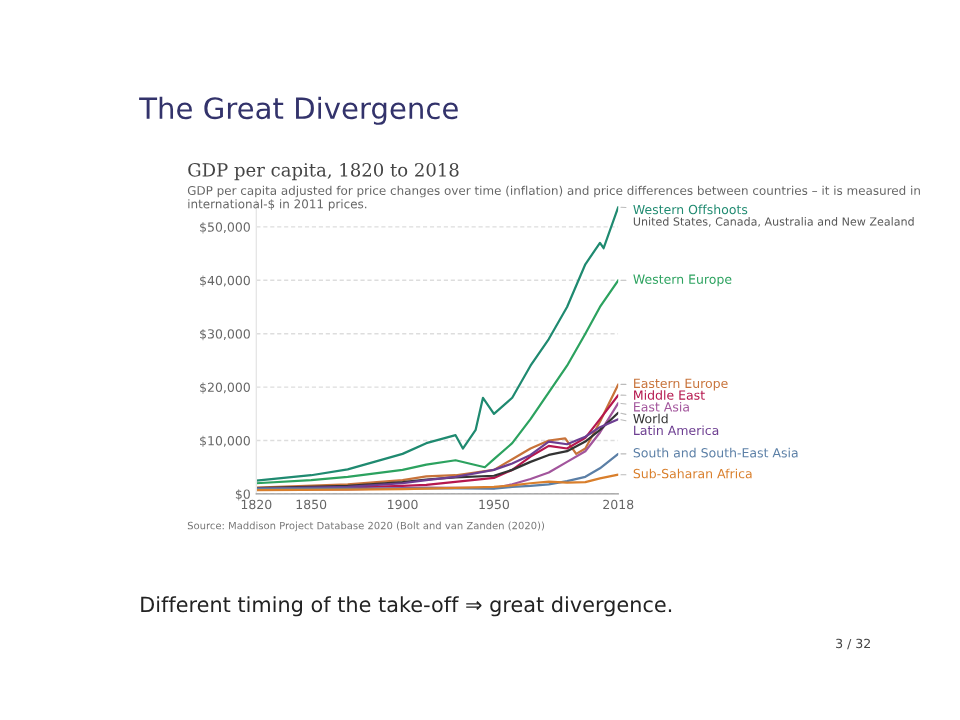 The width and height of the screenshot is (960, 720). Describe the element at coordinates (298, 110) in the screenshot. I see `chart-title: The Great Divergence` at that location.